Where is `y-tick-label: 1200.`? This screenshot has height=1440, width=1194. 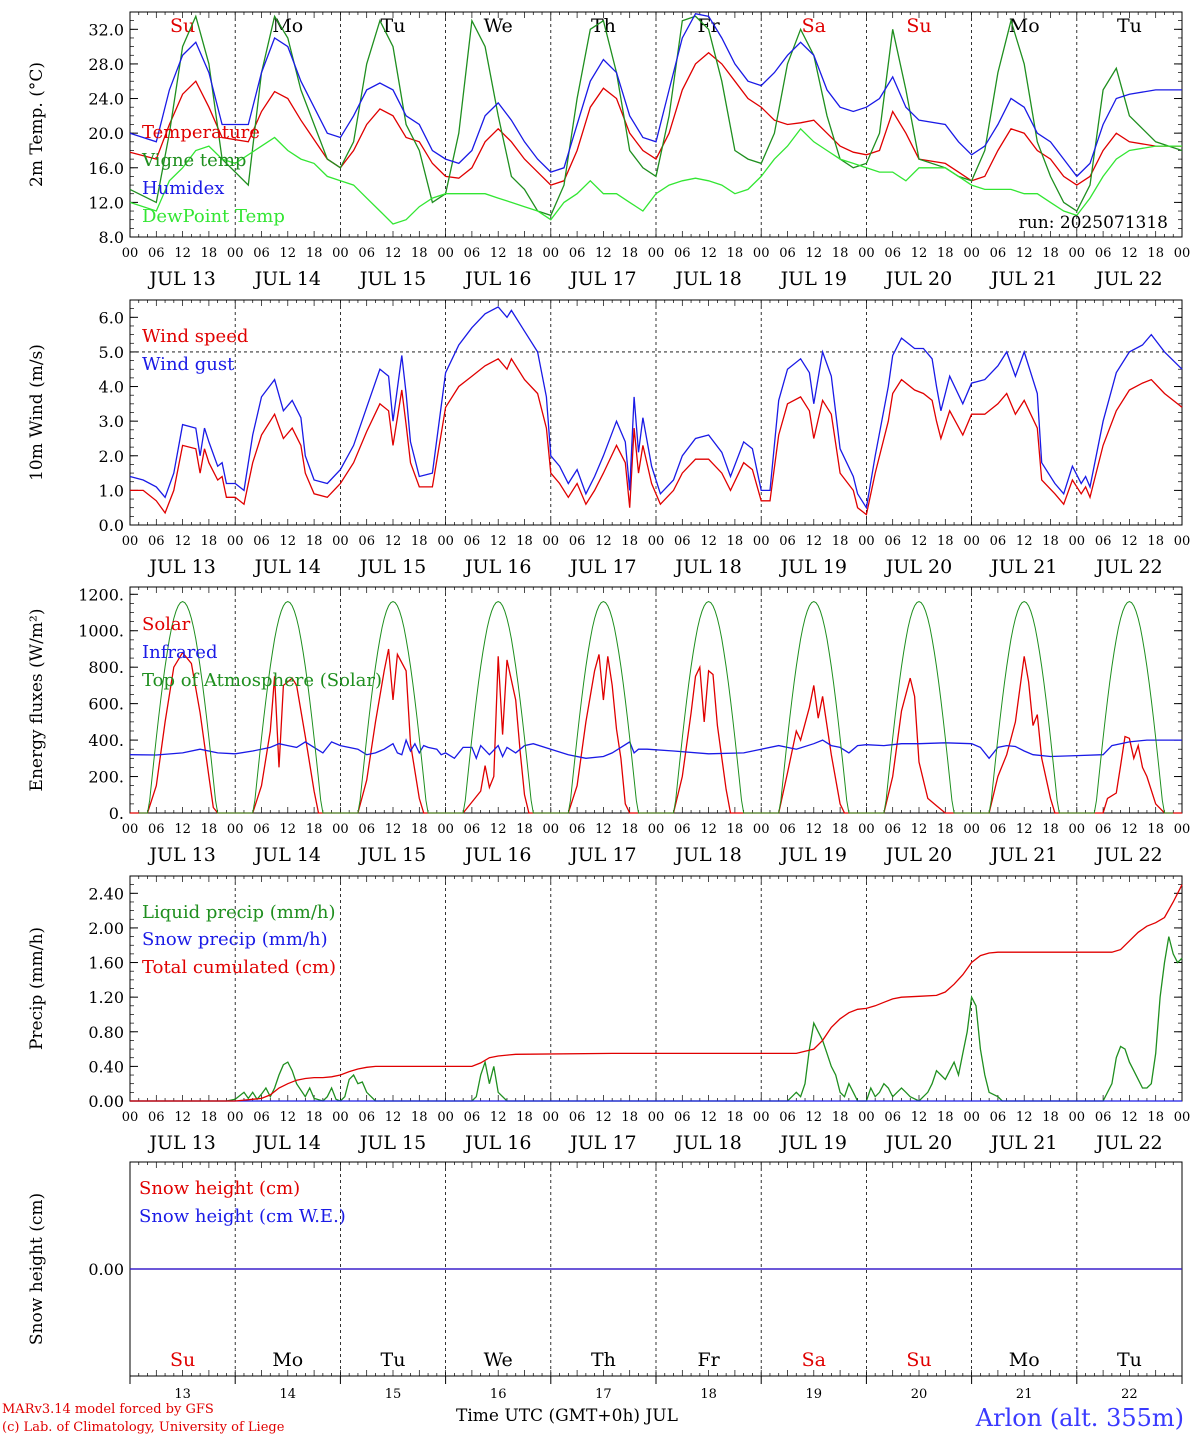
y-tick-label: 1200. is located at coordinates (101, 594).